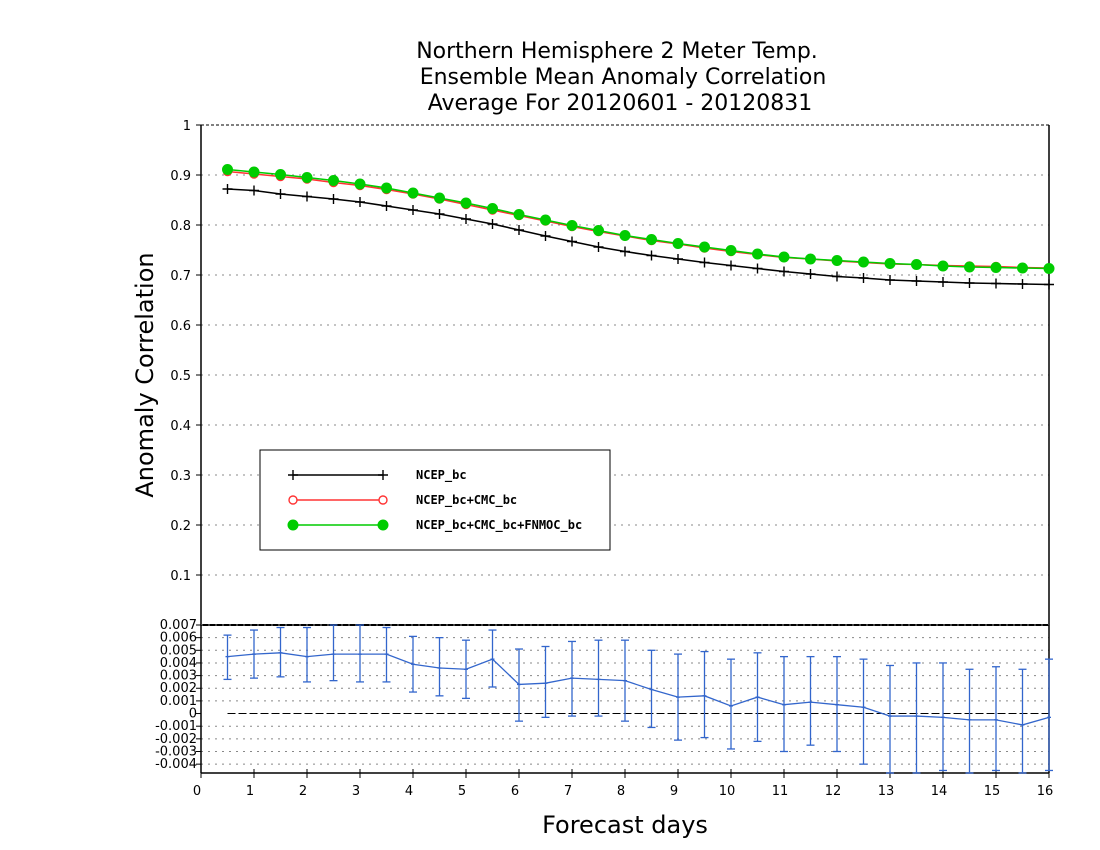 The image size is (1100, 850). I want to click on y-tick-label: 0.002, so click(178, 688).